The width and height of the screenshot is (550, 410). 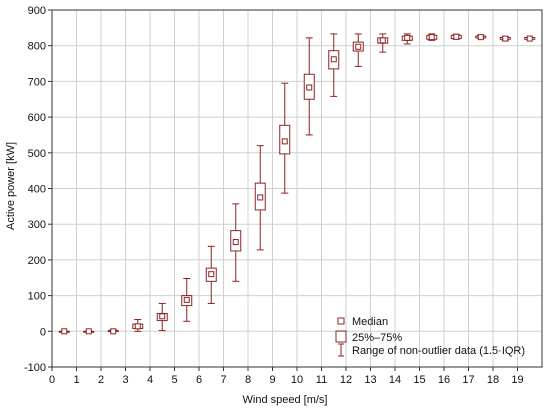 What do you see at coordinates (174, 380) in the screenshot?
I see `x-tick-label: 5` at bounding box center [174, 380].